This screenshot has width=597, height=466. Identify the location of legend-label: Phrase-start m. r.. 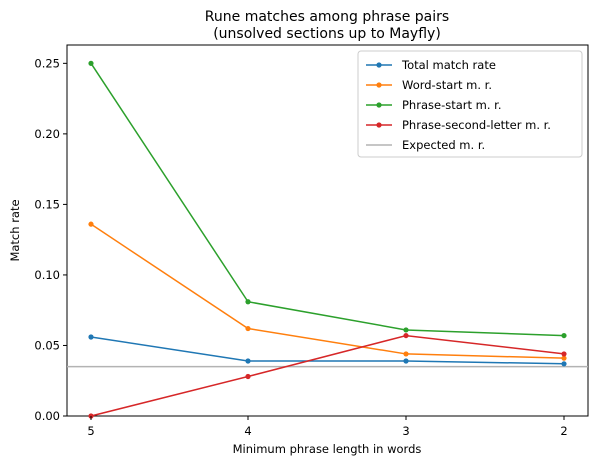
(452, 105).